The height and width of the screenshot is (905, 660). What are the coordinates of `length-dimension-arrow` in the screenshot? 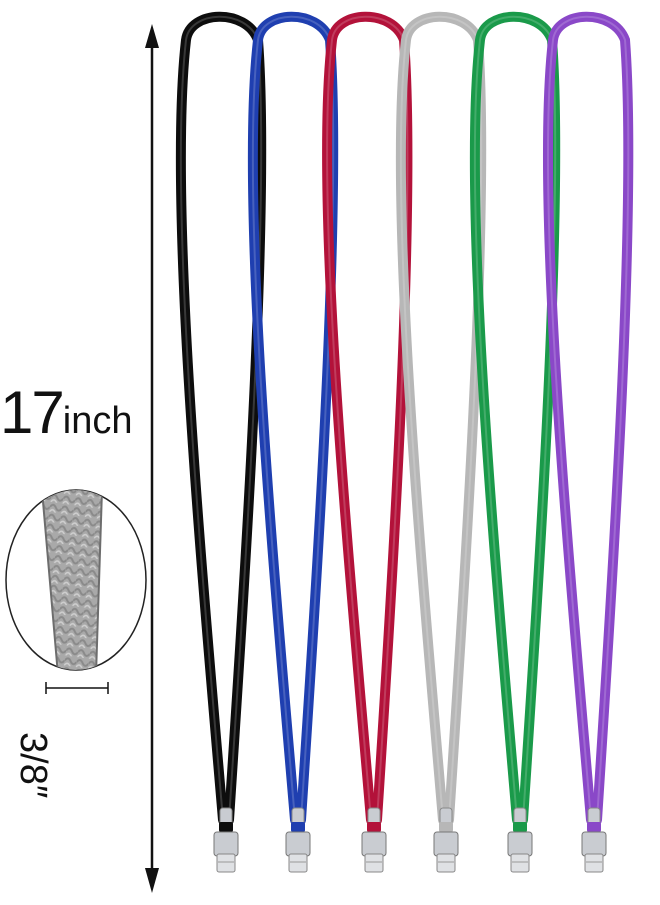 It's located at (152, 458).